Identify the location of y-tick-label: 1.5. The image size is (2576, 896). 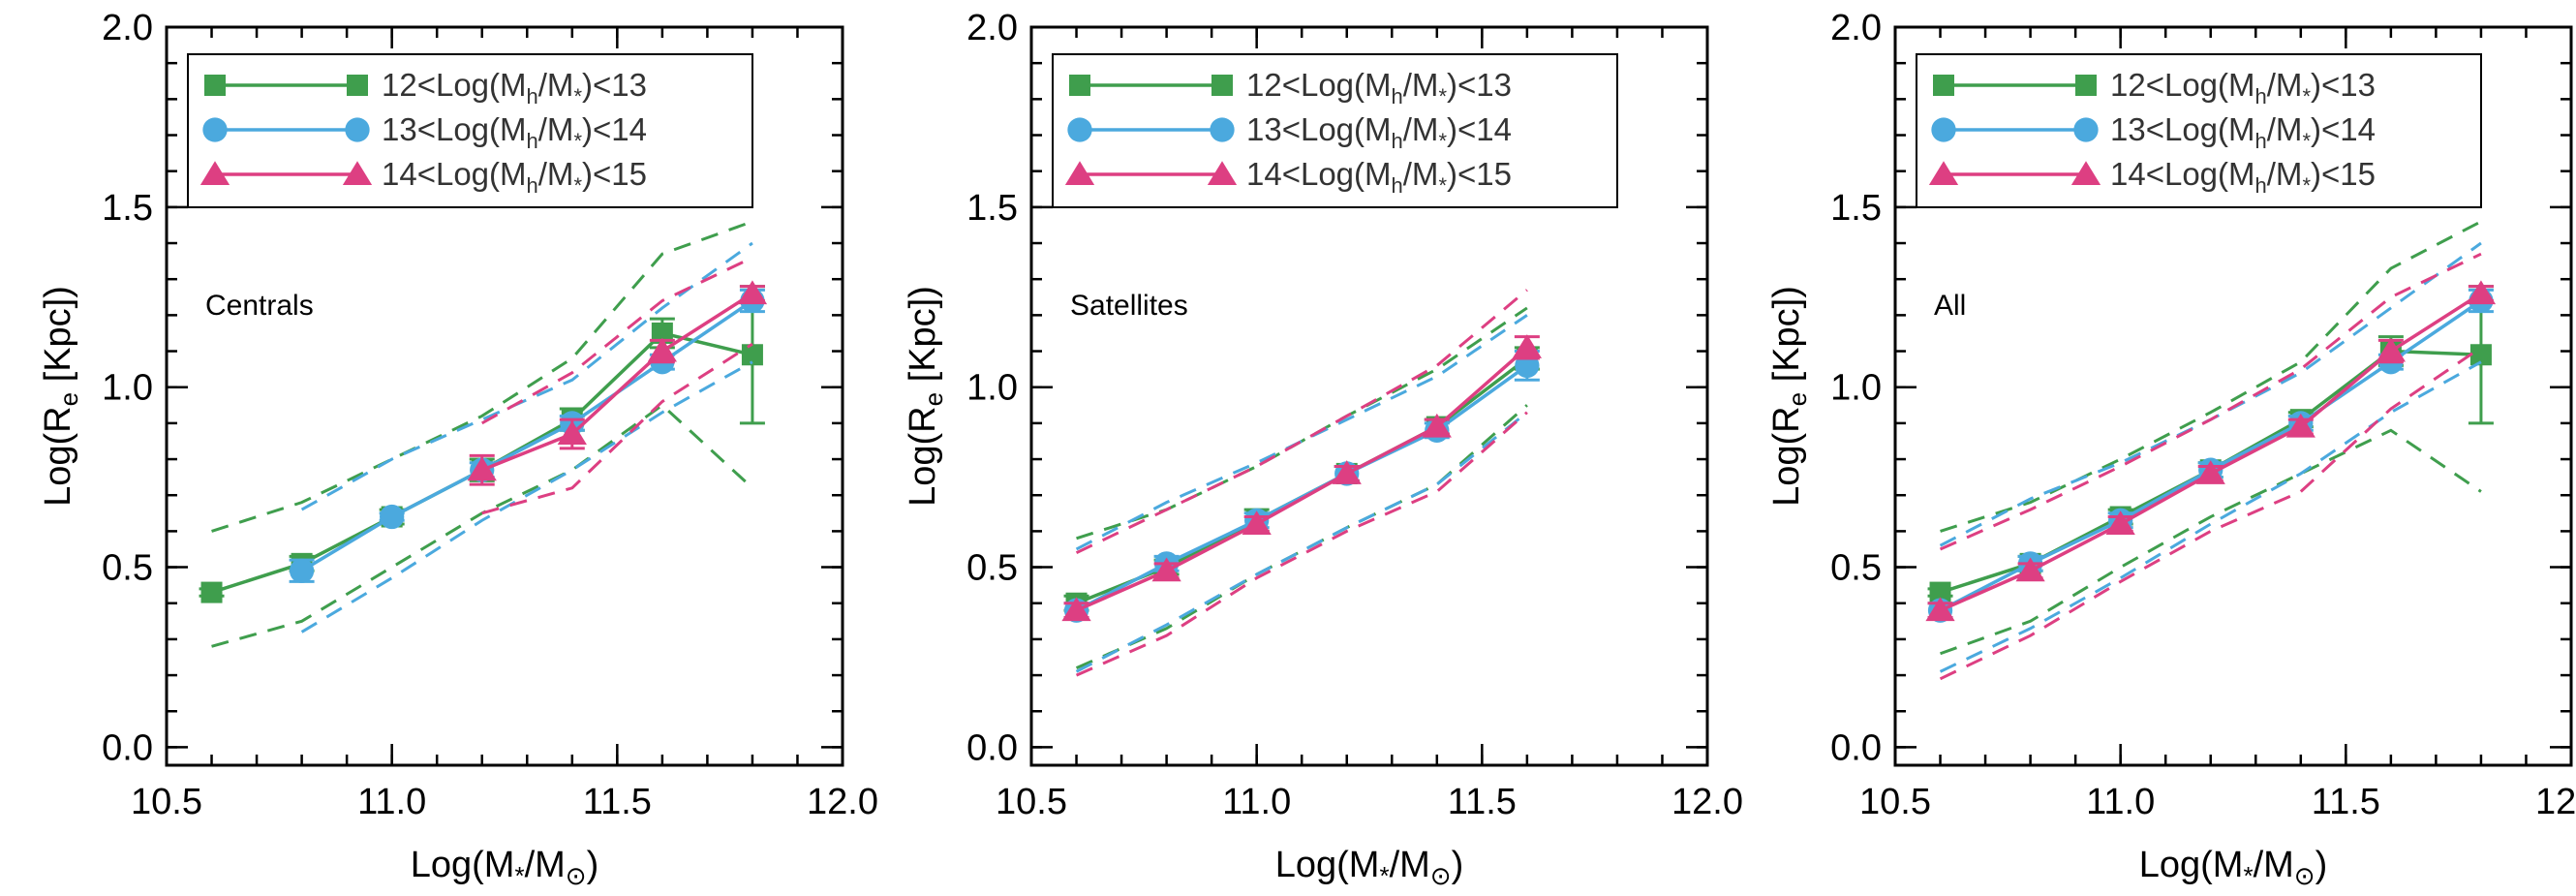
(992, 208).